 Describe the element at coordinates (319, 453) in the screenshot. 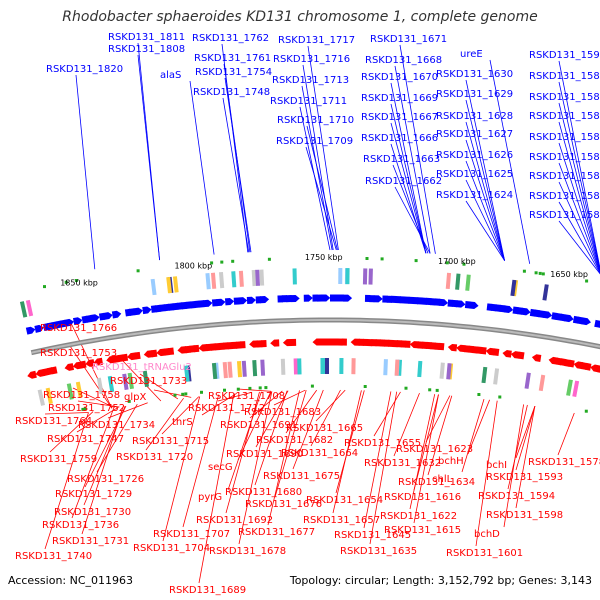

I see `gene-label-reverse: RSKD131_1664` at that location.